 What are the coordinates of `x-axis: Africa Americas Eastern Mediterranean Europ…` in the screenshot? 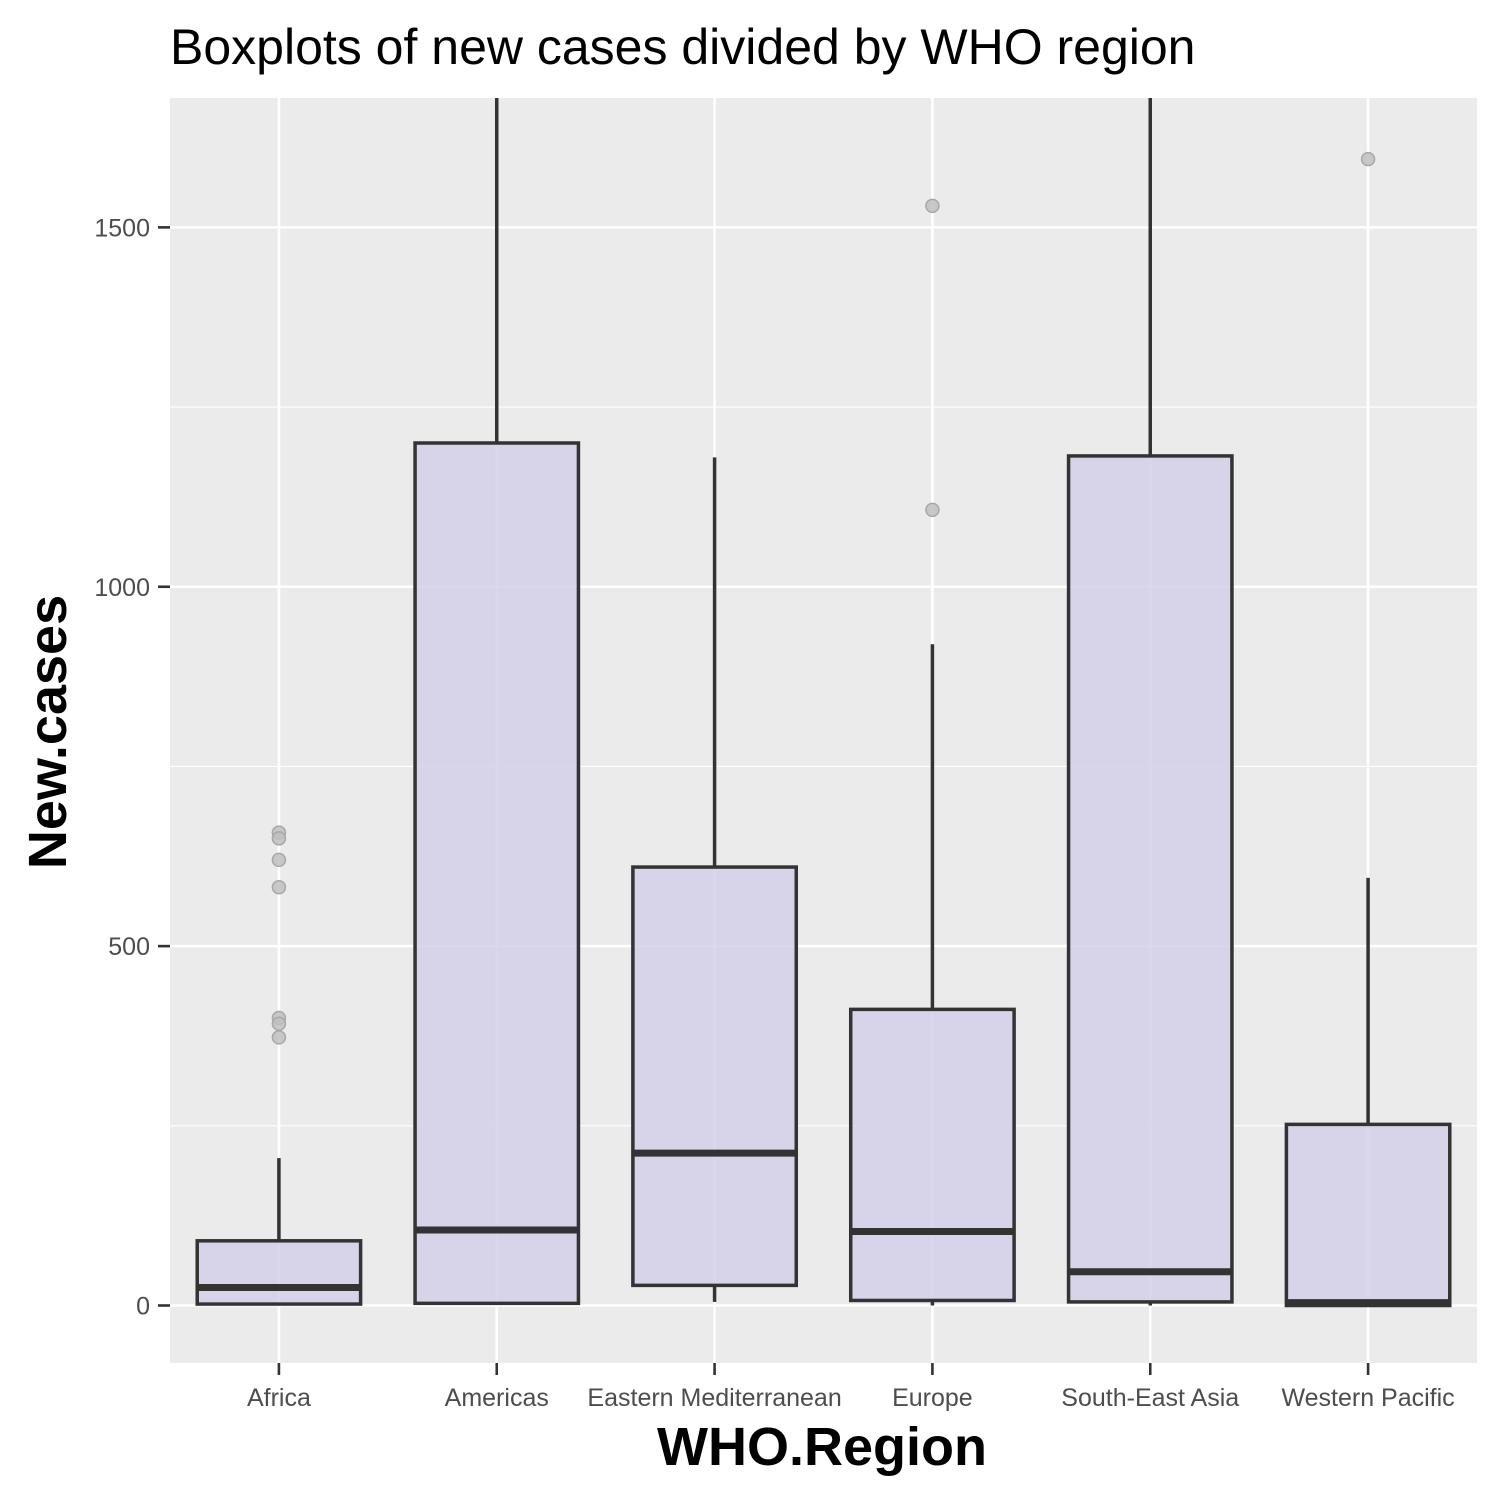 It's located at (851, 1387).